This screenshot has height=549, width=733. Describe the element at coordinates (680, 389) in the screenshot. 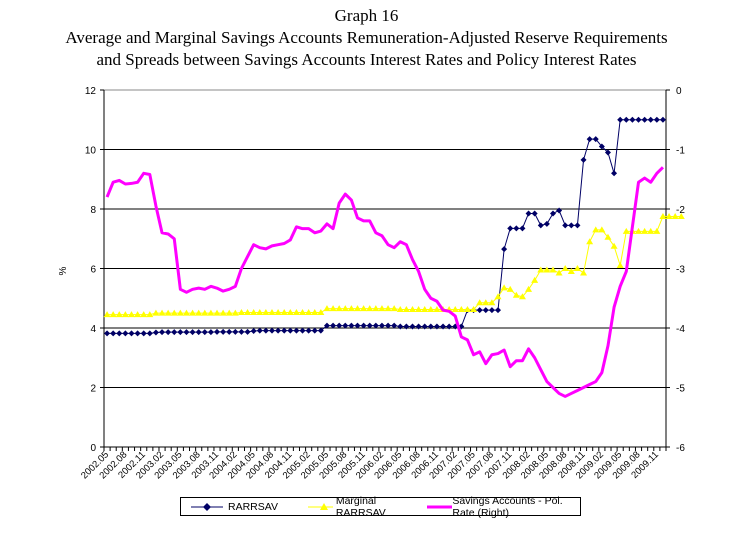

I see `y2-tick-label: -5` at that location.